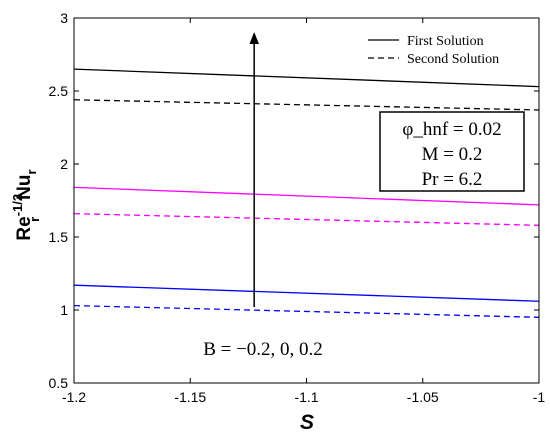 This screenshot has width=550, height=435. I want to click on parameter-box: φ_hnf = 0.02 M = 0.2 Pr = 6.2, so click(452, 151).